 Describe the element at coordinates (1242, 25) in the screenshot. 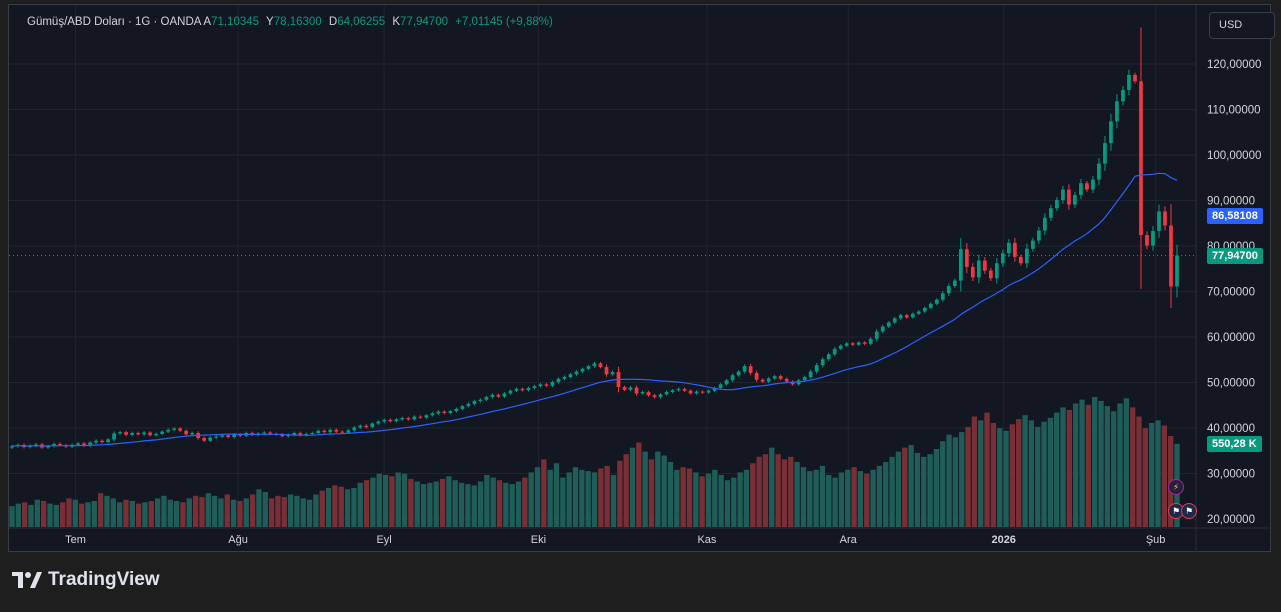

I see `currency-button: USD` at that location.